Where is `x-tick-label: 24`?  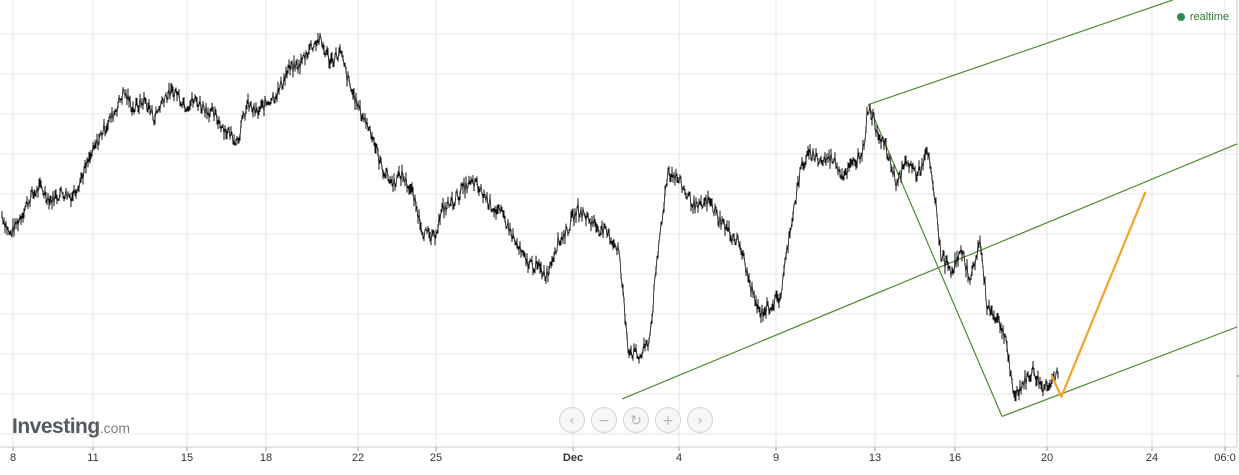
x-tick-label: 24 is located at coordinates (1152, 458).